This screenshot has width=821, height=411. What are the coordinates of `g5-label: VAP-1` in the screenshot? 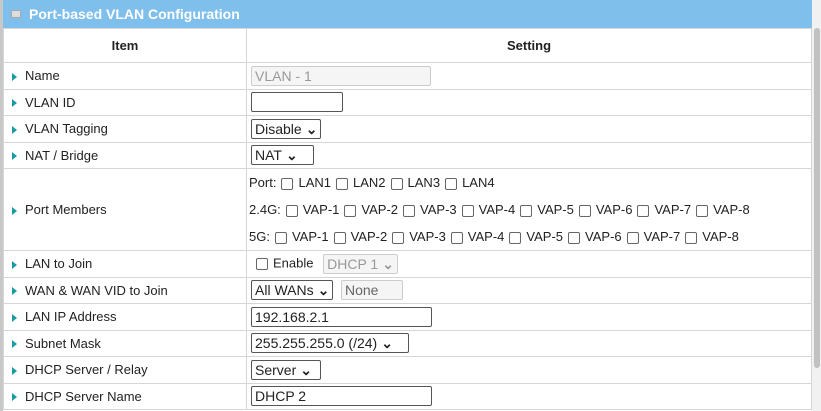 It's located at (310, 236).